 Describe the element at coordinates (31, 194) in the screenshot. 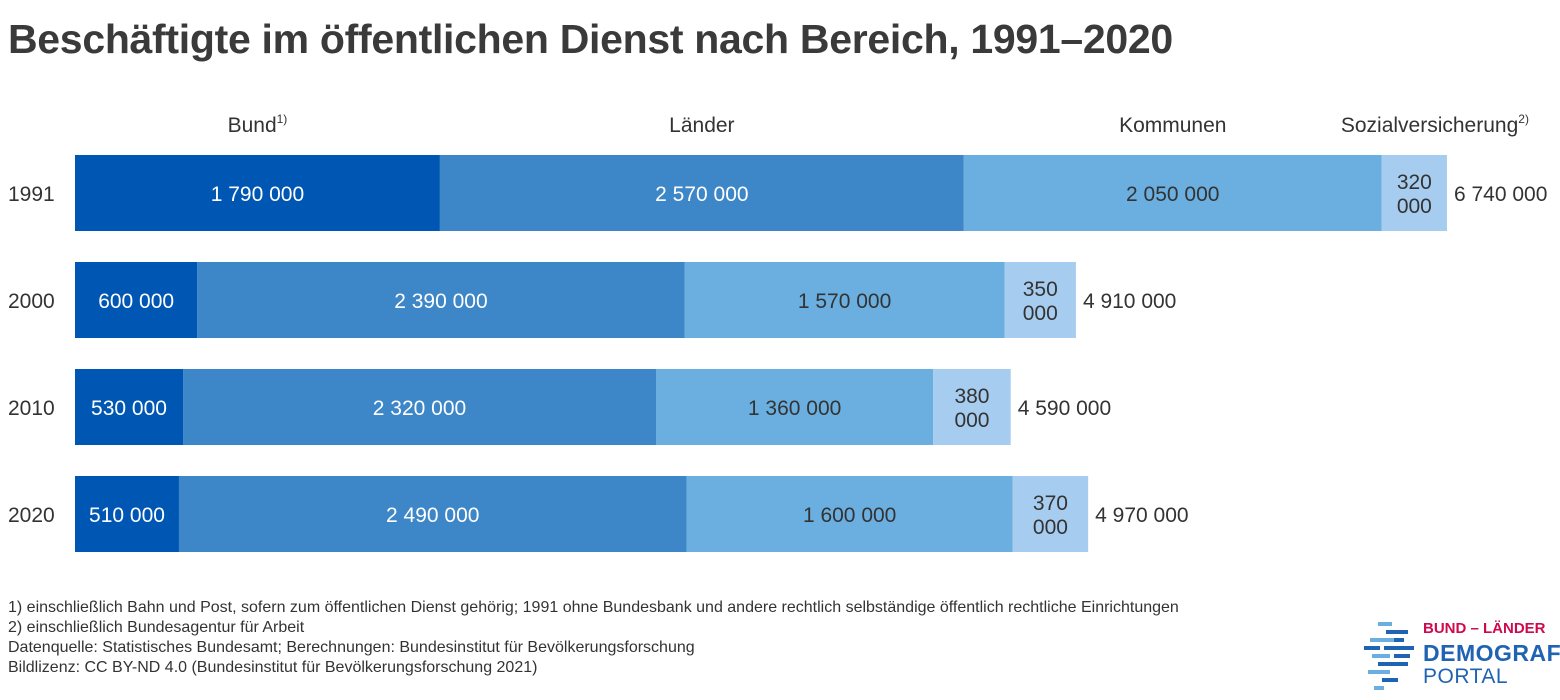

I see `year-label: 1991` at that location.